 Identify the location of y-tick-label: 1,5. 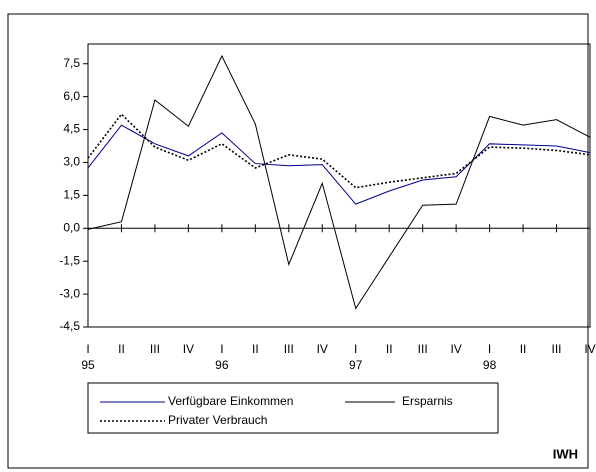
(71, 195).